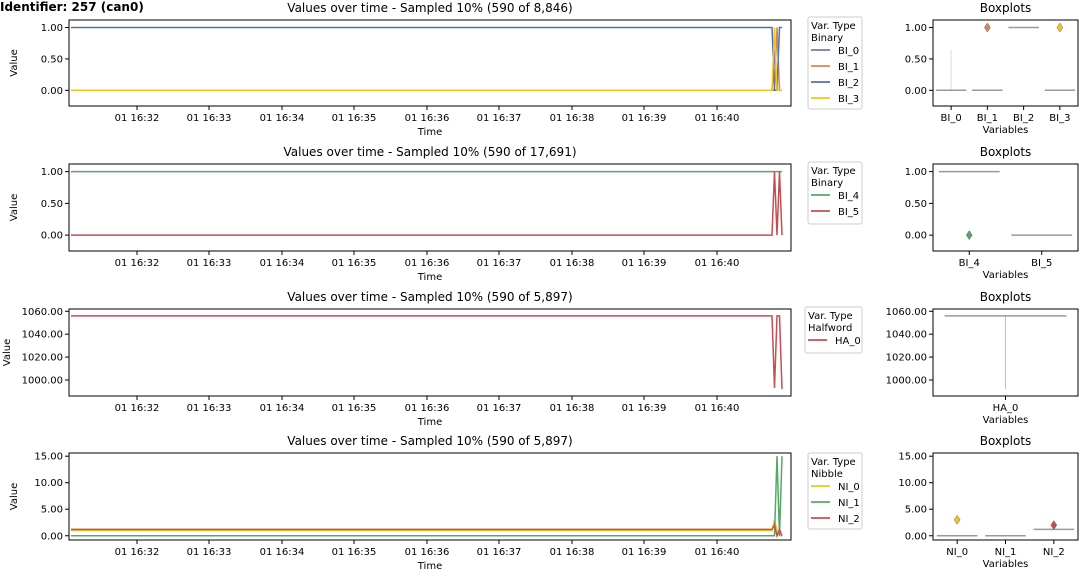 The height and width of the screenshot is (576, 1080). What do you see at coordinates (1006, 297) in the screenshot?
I see `boxplot-3-title: Boxplots` at bounding box center [1006, 297].